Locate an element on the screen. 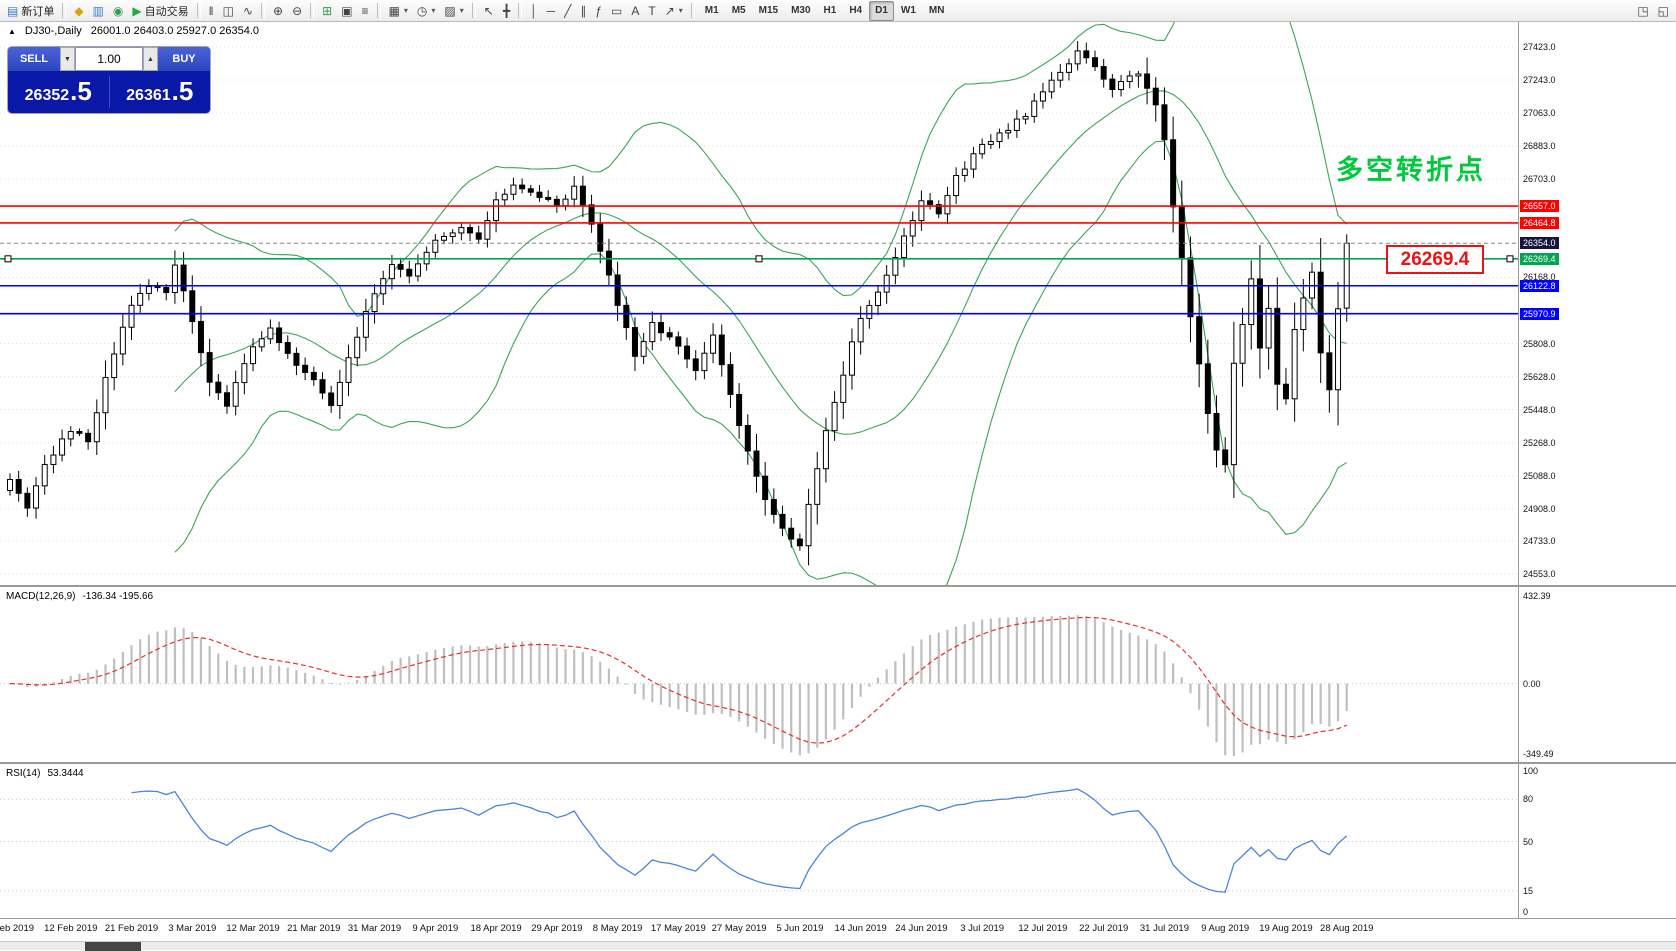 The image size is (1676, 951). horizontal-line-button: ─ is located at coordinates (551, 11).